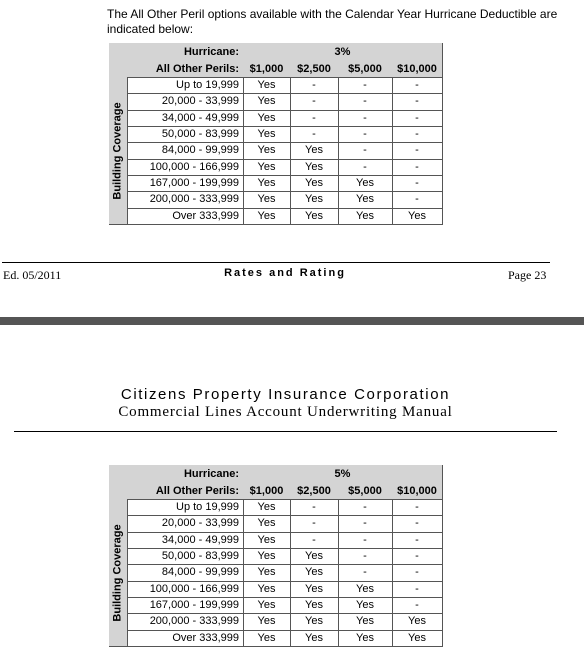  Describe the element at coordinates (285, 394) in the screenshot. I see `header-company: Citizens Property Insurance Corporation` at that location.